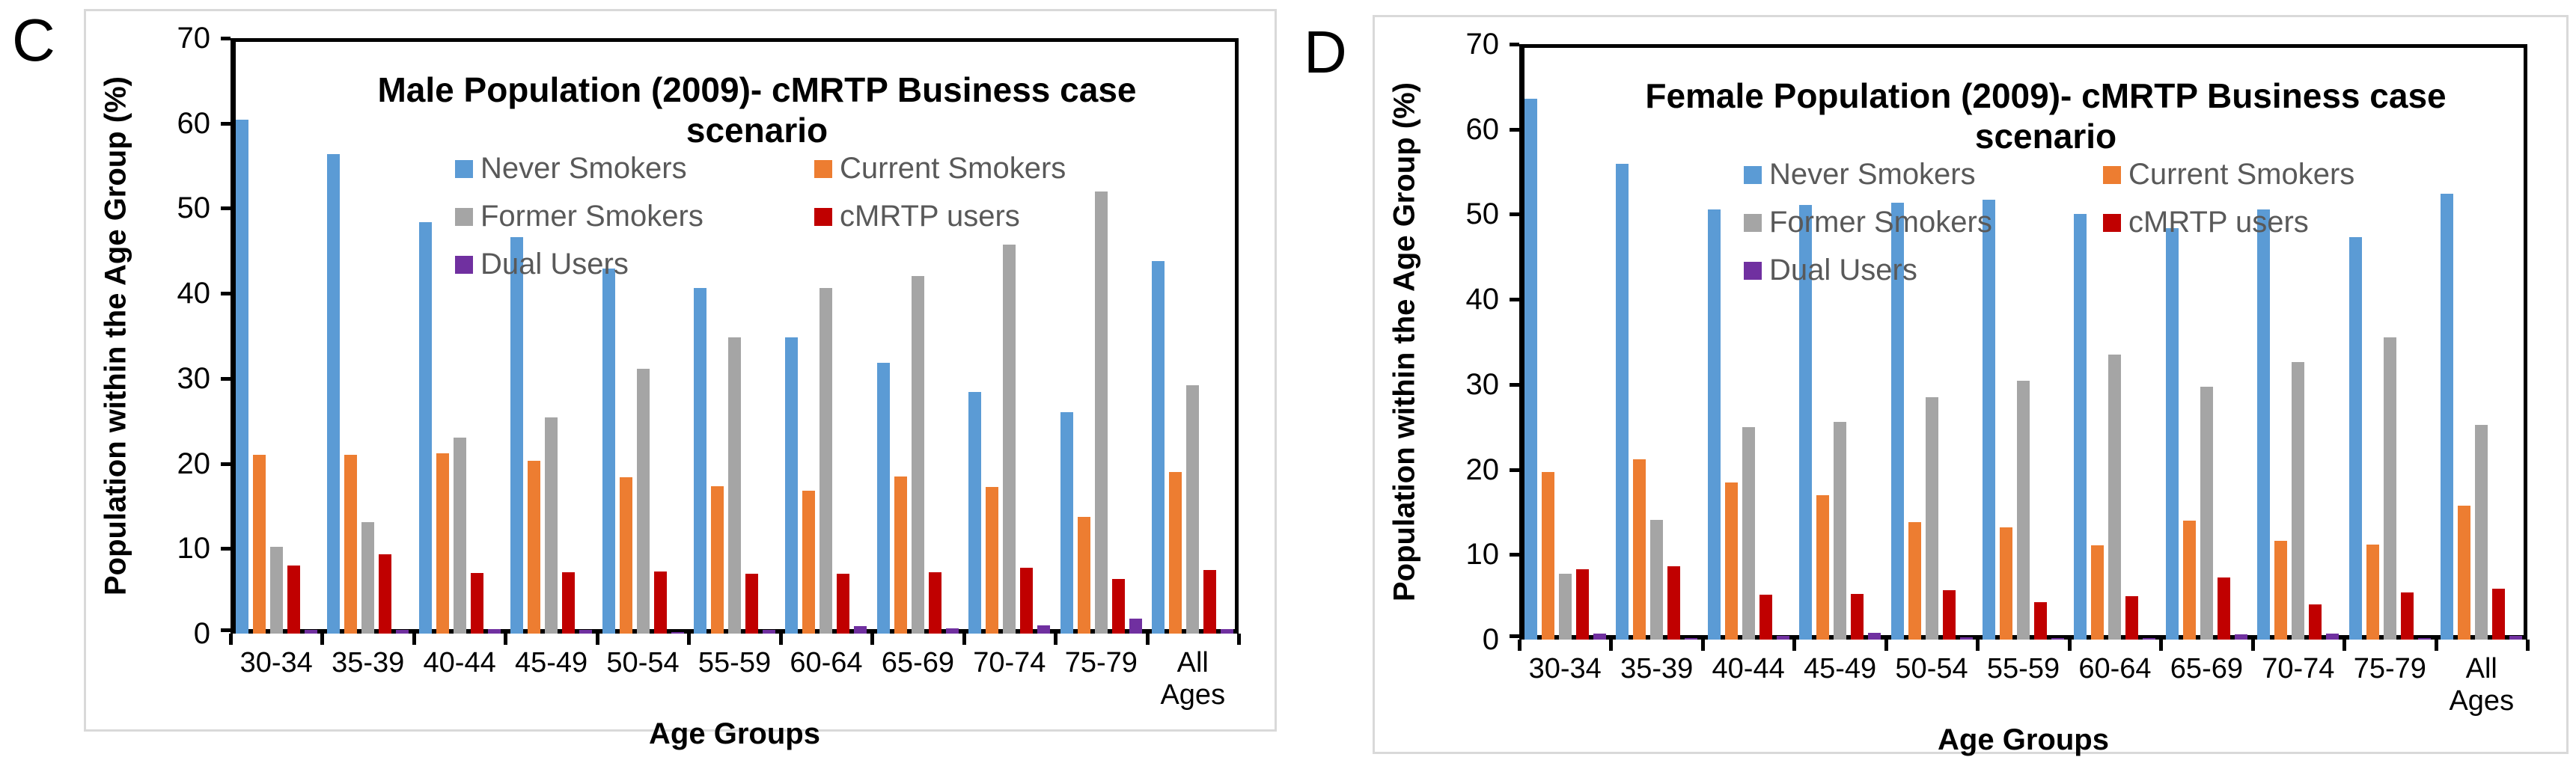 The image size is (2576, 763). What do you see at coordinates (643, 662) in the screenshot?
I see `x-tick-label: 50-54` at bounding box center [643, 662].